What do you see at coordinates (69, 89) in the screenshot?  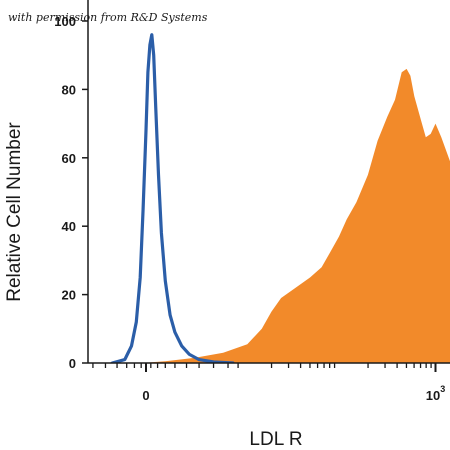 I see `y-tick-label: 80` at bounding box center [69, 89].